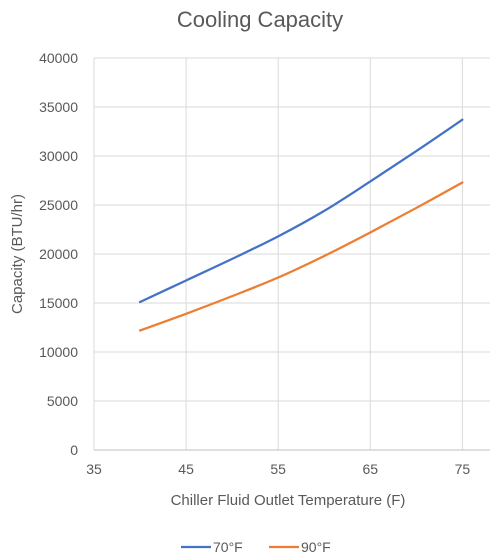  Describe the element at coordinates (58, 205) in the screenshot. I see `y-tick-label: 25000` at that location.